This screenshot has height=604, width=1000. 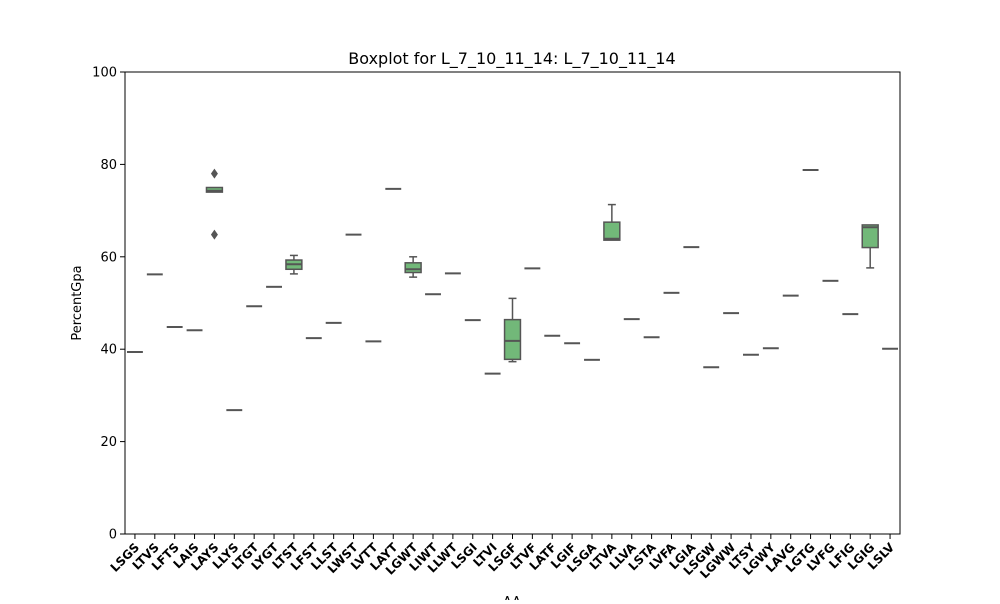 I want to click on box-ltva, so click(x=612, y=222).